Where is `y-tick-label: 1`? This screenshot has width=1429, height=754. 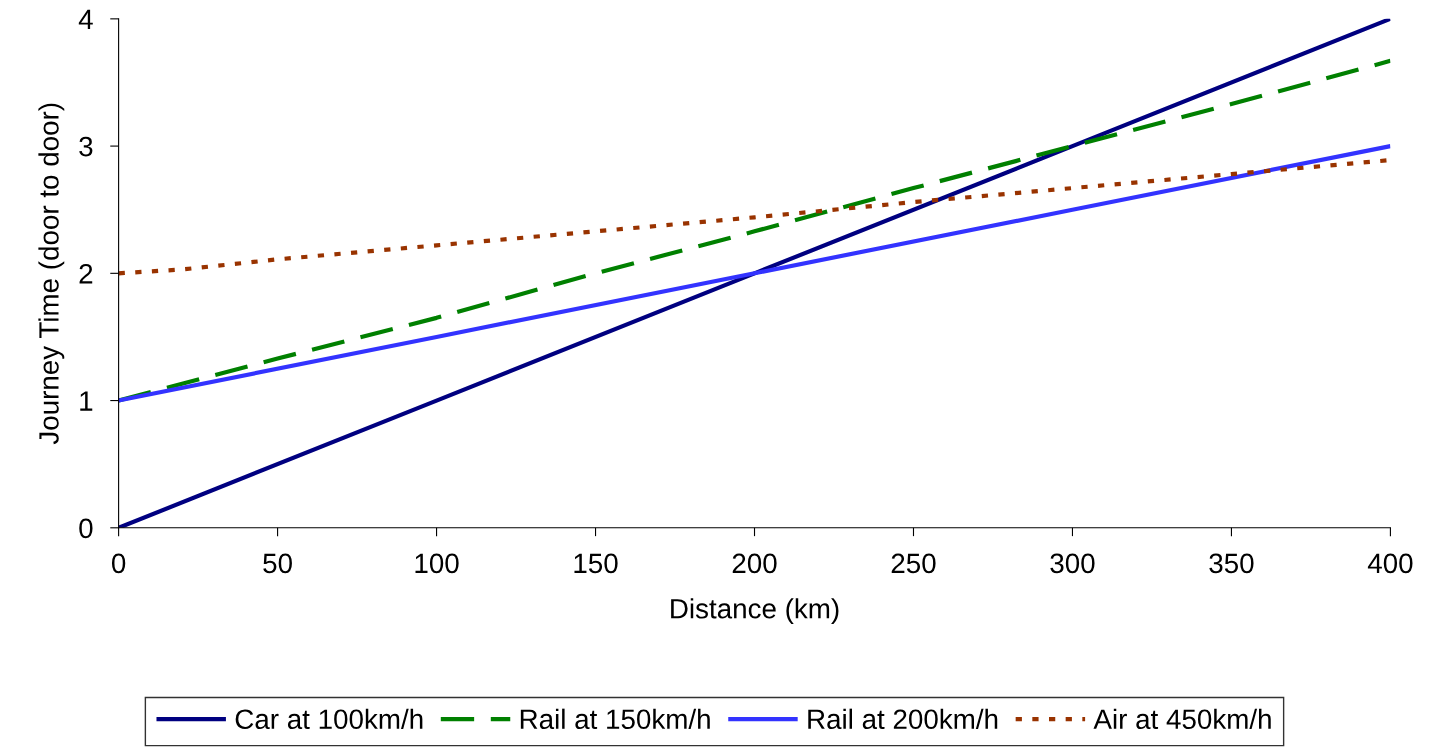
y-tick-label: 1 is located at coordinates (86, 401).